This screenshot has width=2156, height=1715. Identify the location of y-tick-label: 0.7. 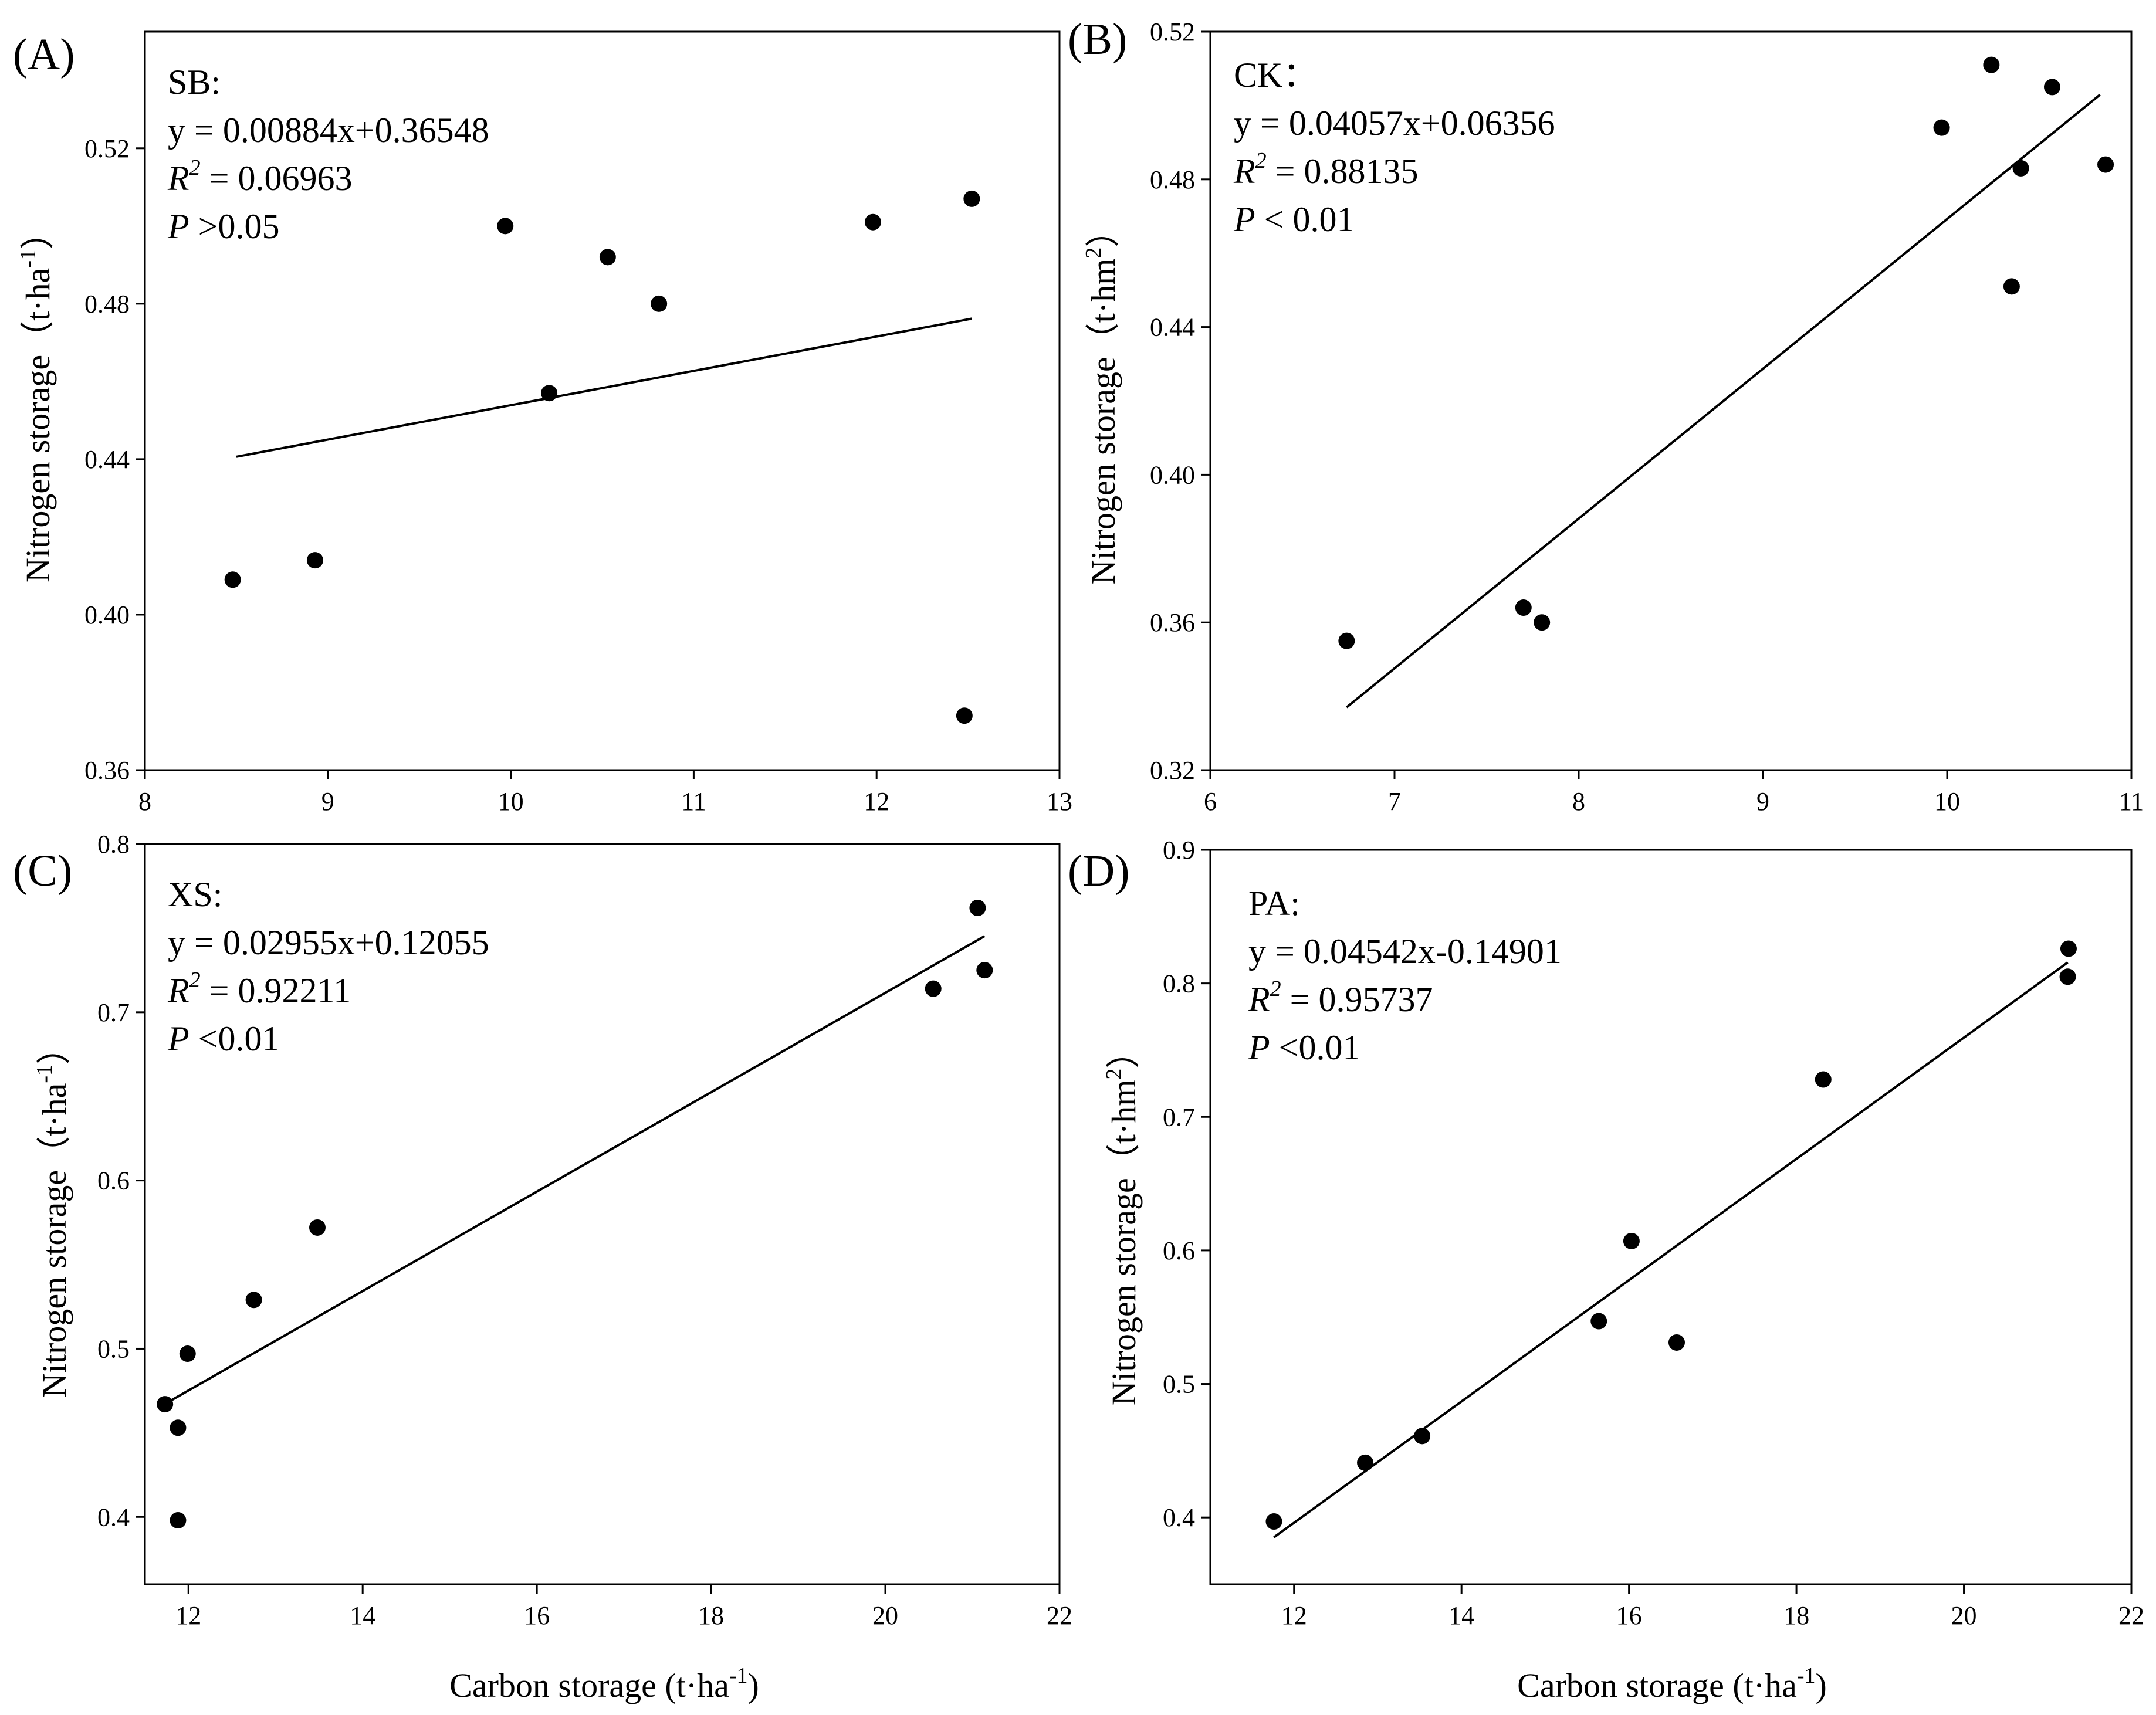
(113, 1013).